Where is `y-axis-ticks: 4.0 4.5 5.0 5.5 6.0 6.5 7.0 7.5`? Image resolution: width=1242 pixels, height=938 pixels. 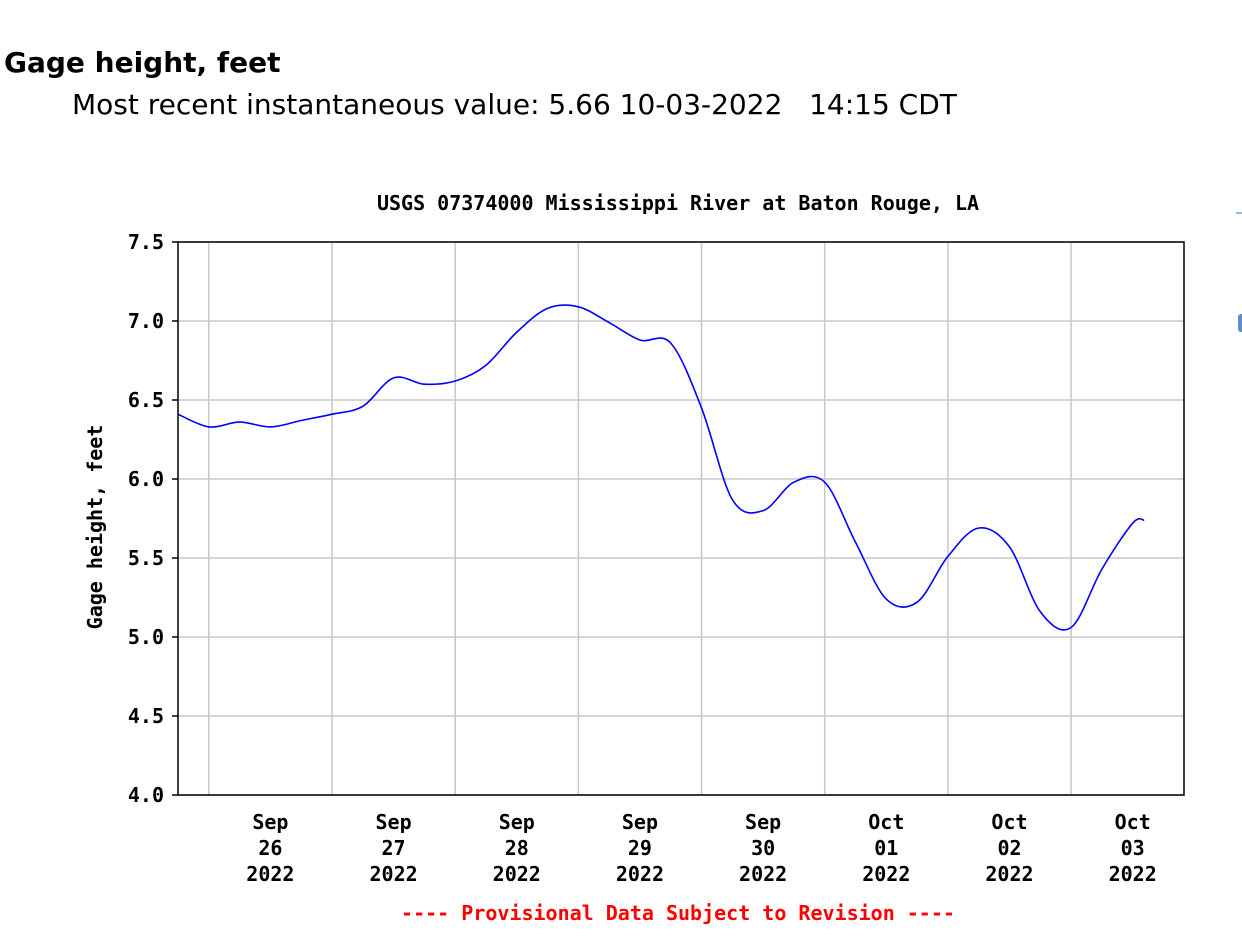
y-axis-ticks: 4.0 4.5 5.0 5.5 6.0 6.5 7.0 7.5 is located at coordinates (153, 518).